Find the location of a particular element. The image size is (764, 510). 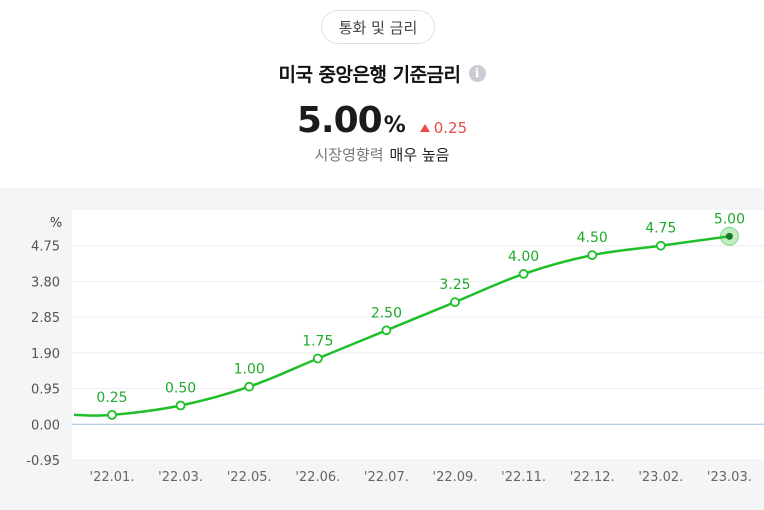

y-axis-unit: % is located at coordinates (56, 223).